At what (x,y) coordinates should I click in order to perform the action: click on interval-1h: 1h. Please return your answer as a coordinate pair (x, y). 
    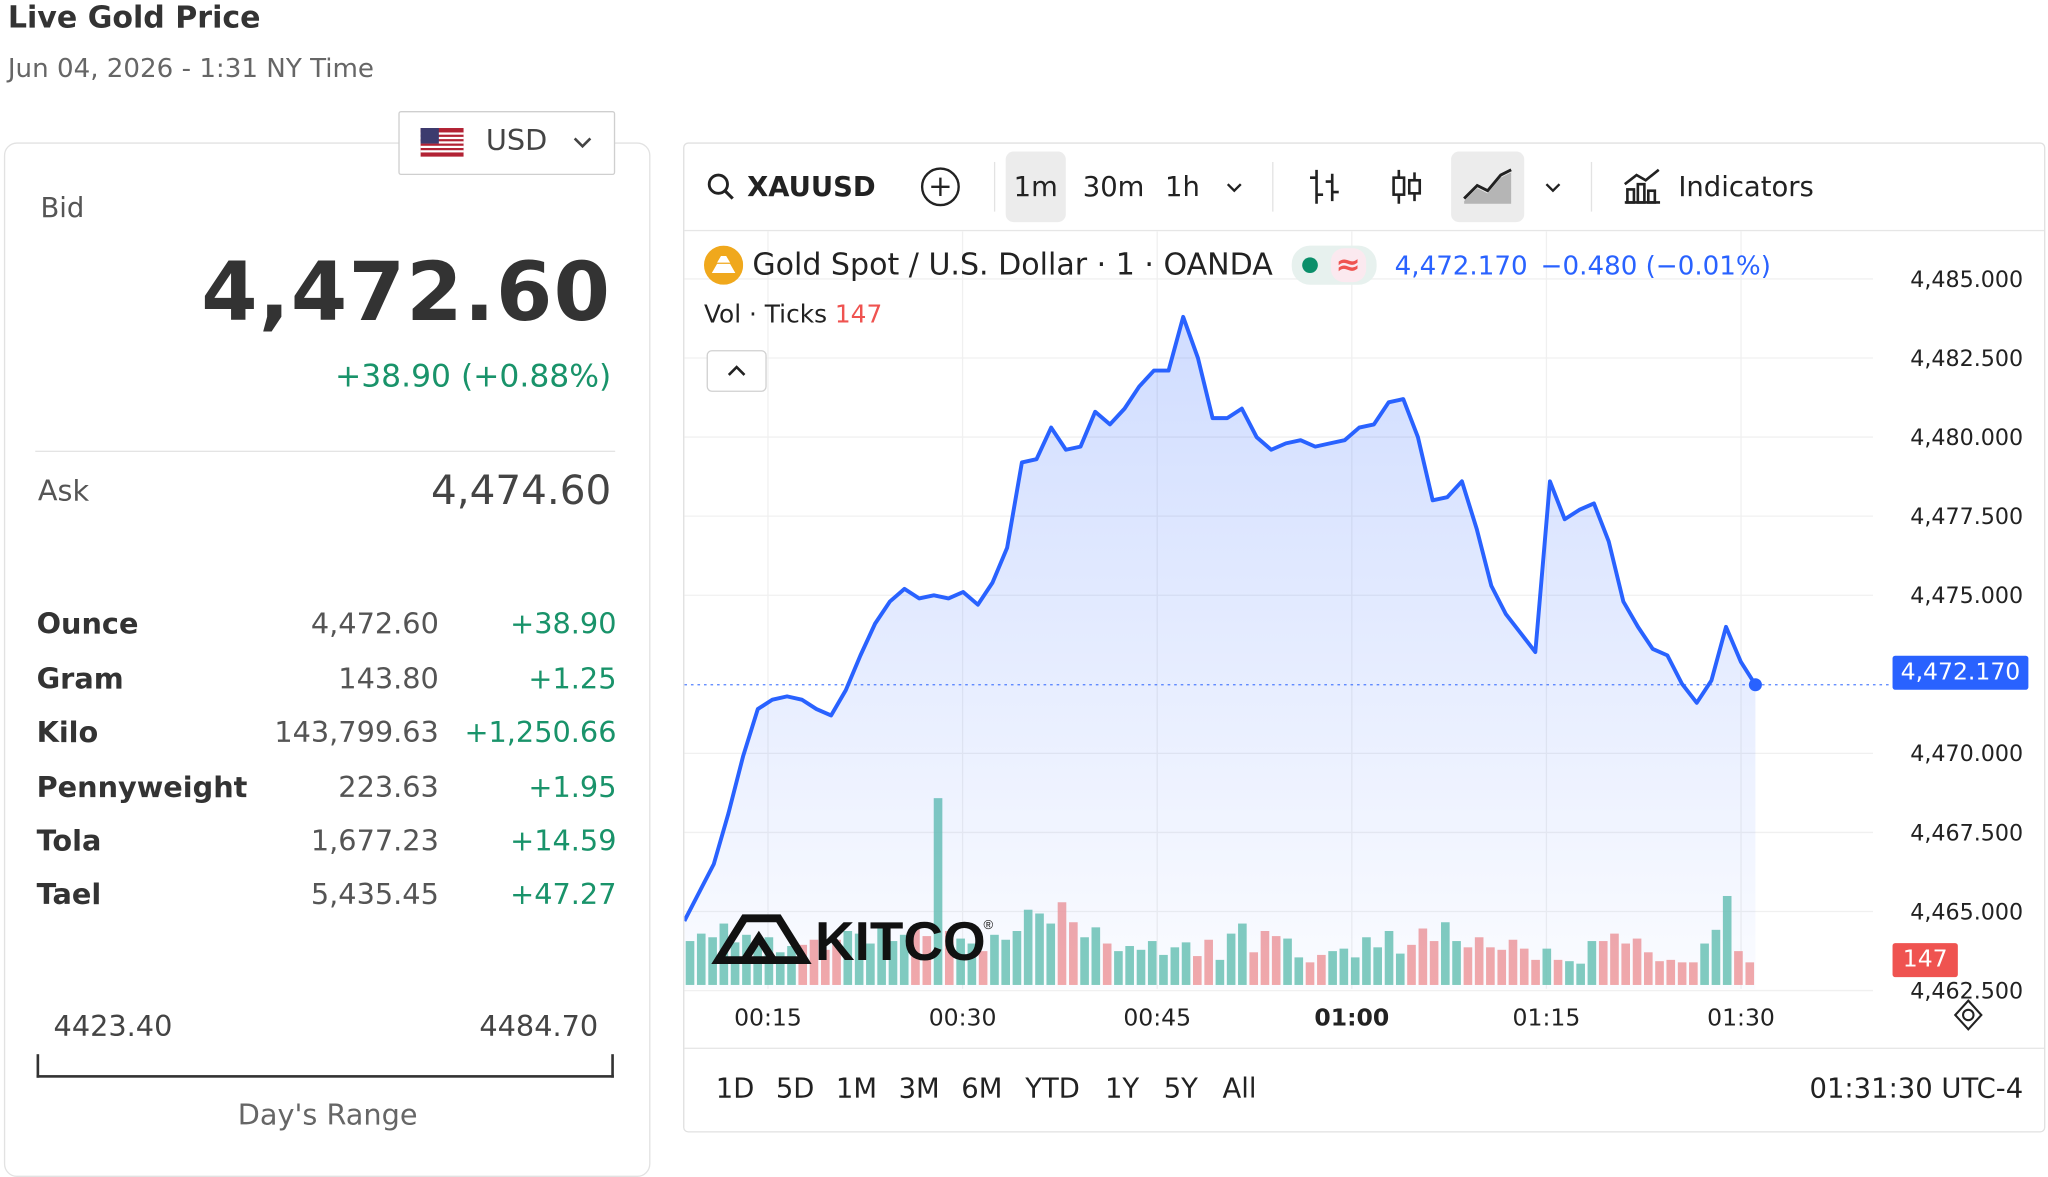
    Looking at the image, I should click on (1182, 187).